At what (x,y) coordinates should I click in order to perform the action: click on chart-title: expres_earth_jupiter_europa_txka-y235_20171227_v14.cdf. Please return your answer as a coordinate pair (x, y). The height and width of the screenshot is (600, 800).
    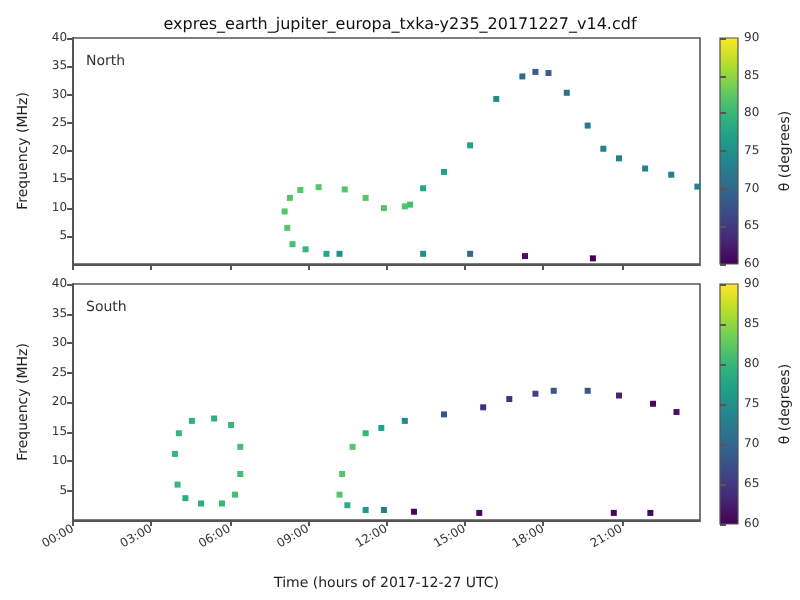
    Looking at the image, I should click on (400, 24).